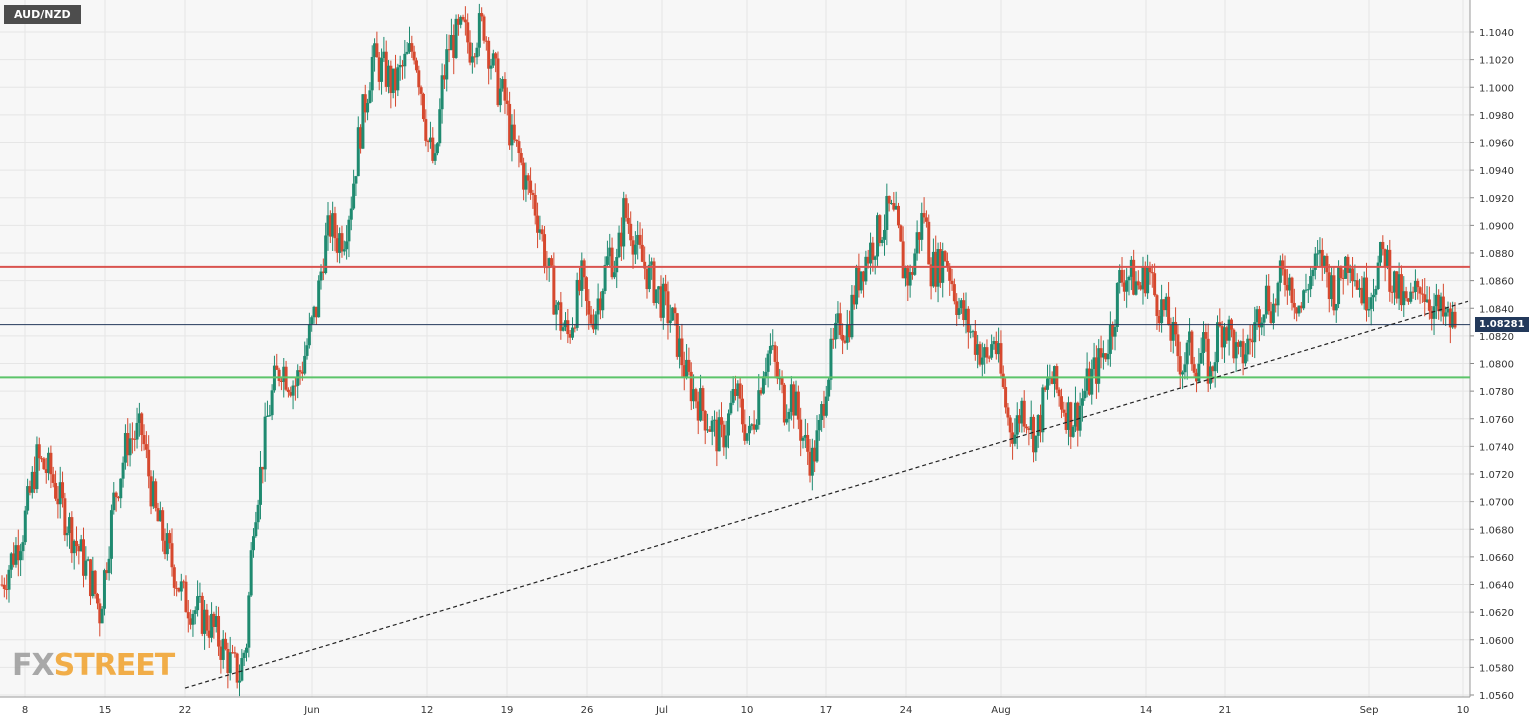 The image size is (1536, 721). What do you see at coordinates (1496, 171) in the screenshot?
I see `y-tick-label: 1.0940` at bounding box center [1496, 171].